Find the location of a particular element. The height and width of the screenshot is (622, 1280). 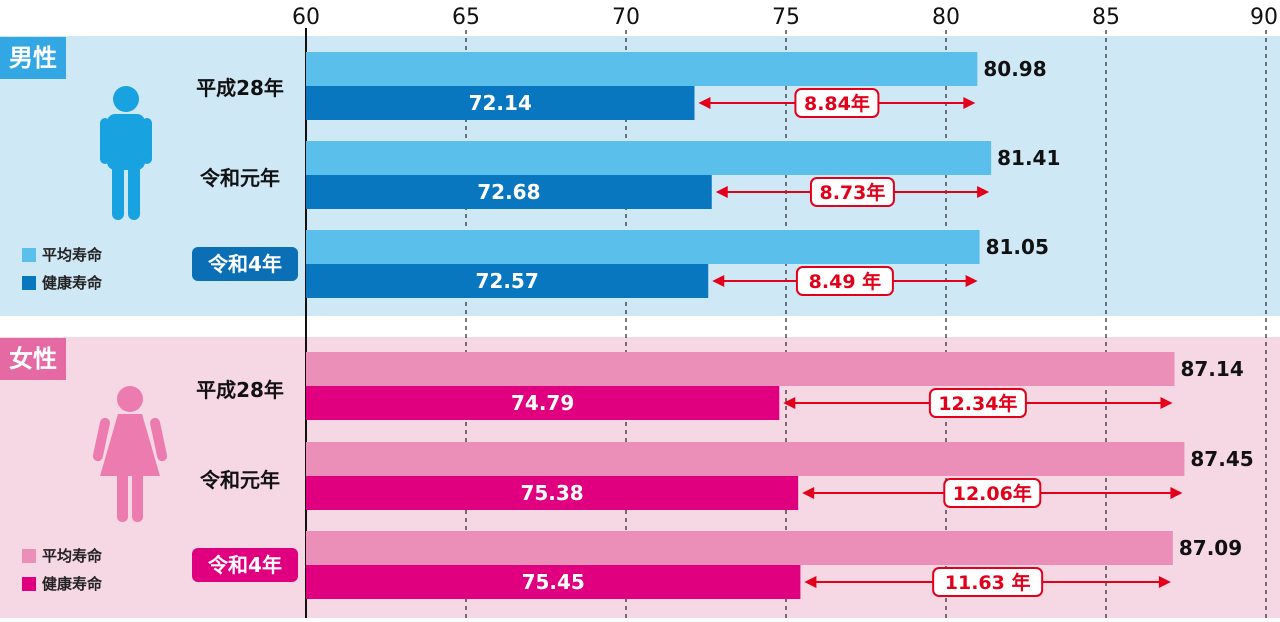

gap-label: 8.84年 is located at coordinates (837, 103).